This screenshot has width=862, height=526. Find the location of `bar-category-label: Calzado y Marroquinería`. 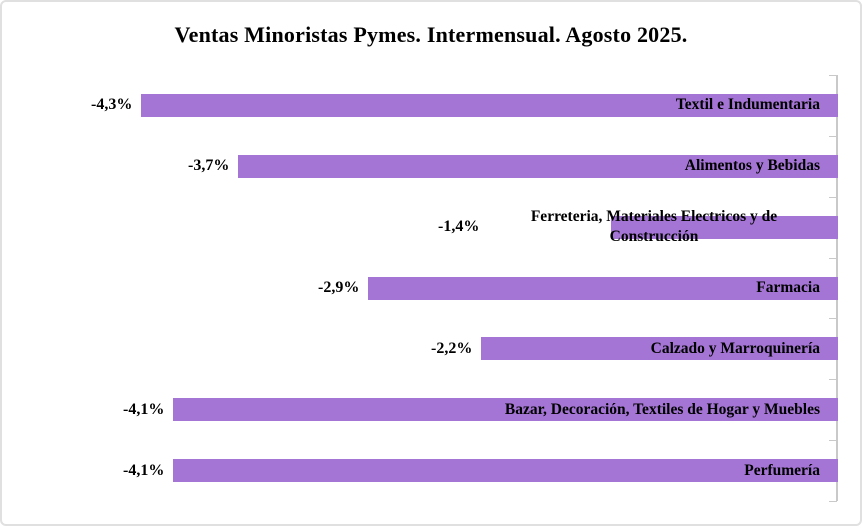

bar-category-label: Calzado y Marroquinería is located at coordinates (735, 349).